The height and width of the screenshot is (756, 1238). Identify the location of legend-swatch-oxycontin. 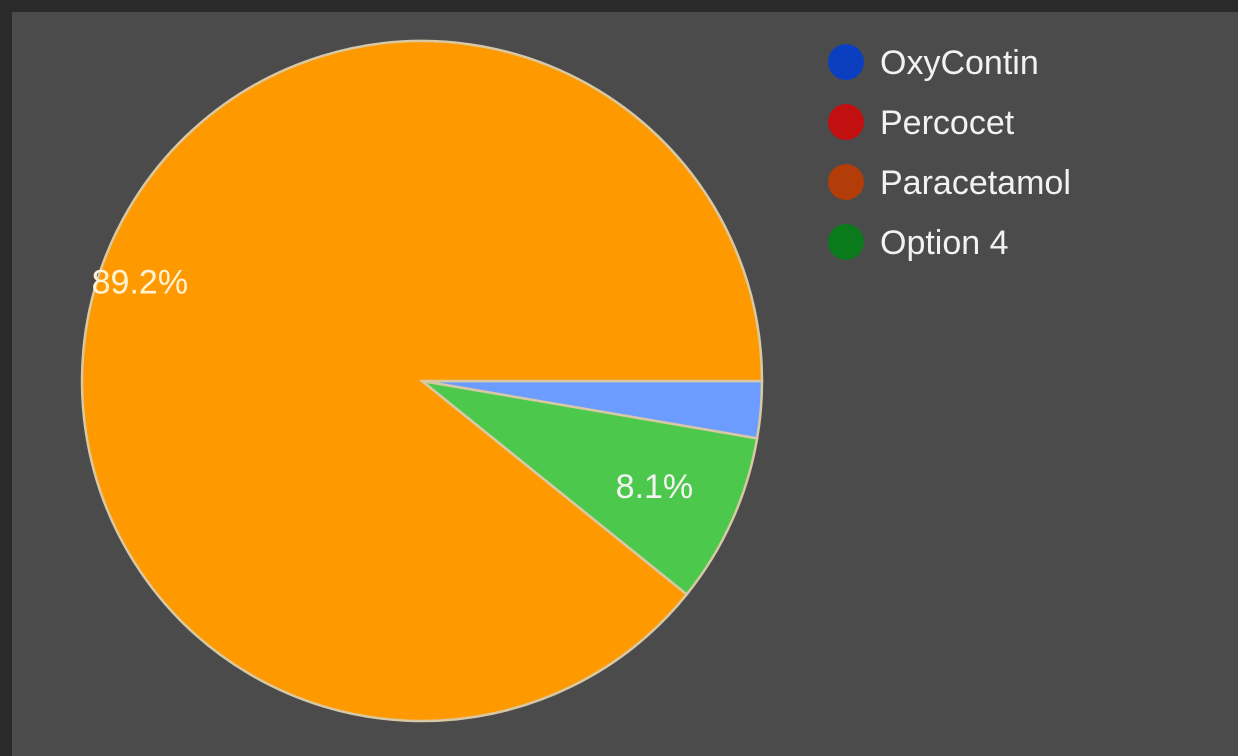
(846, 62).